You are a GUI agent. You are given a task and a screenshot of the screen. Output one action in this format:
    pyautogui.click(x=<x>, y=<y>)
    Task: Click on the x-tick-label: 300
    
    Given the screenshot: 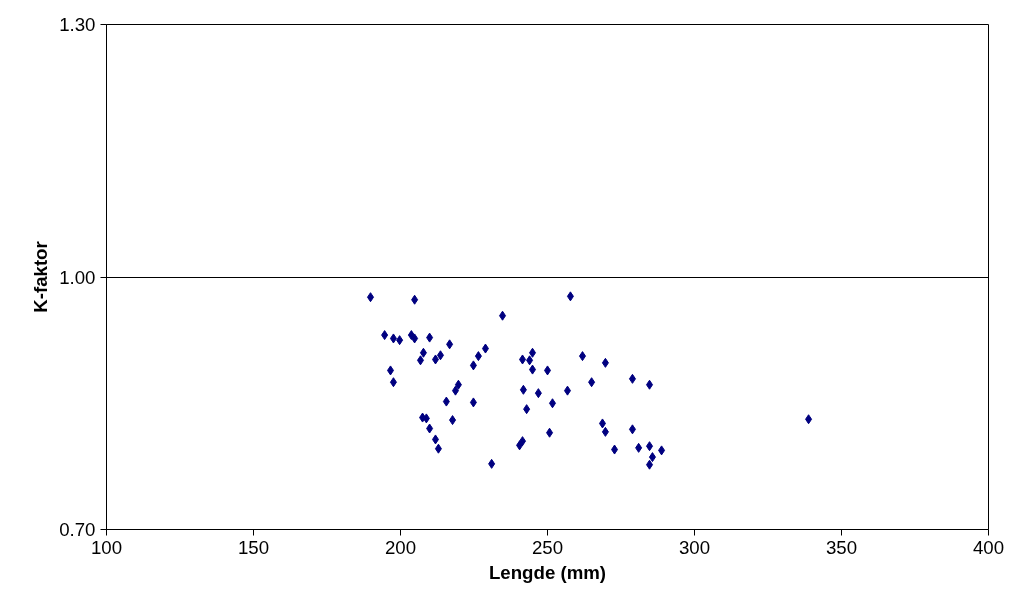 What is the action you would take?
    pyautogui.click(x=694, y=547)
    